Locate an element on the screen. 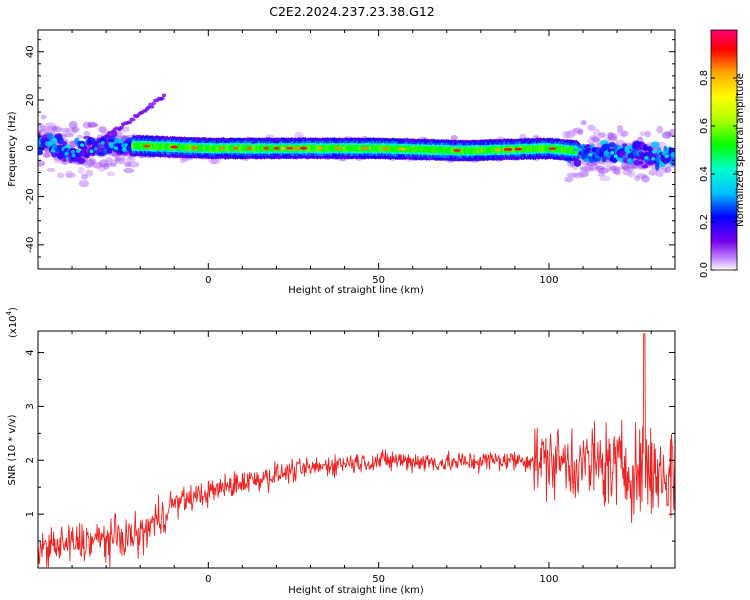 This screenshot has width=750, height=600. spectrogram-x-tick-label: 0 is located at coordinates (208, 280).